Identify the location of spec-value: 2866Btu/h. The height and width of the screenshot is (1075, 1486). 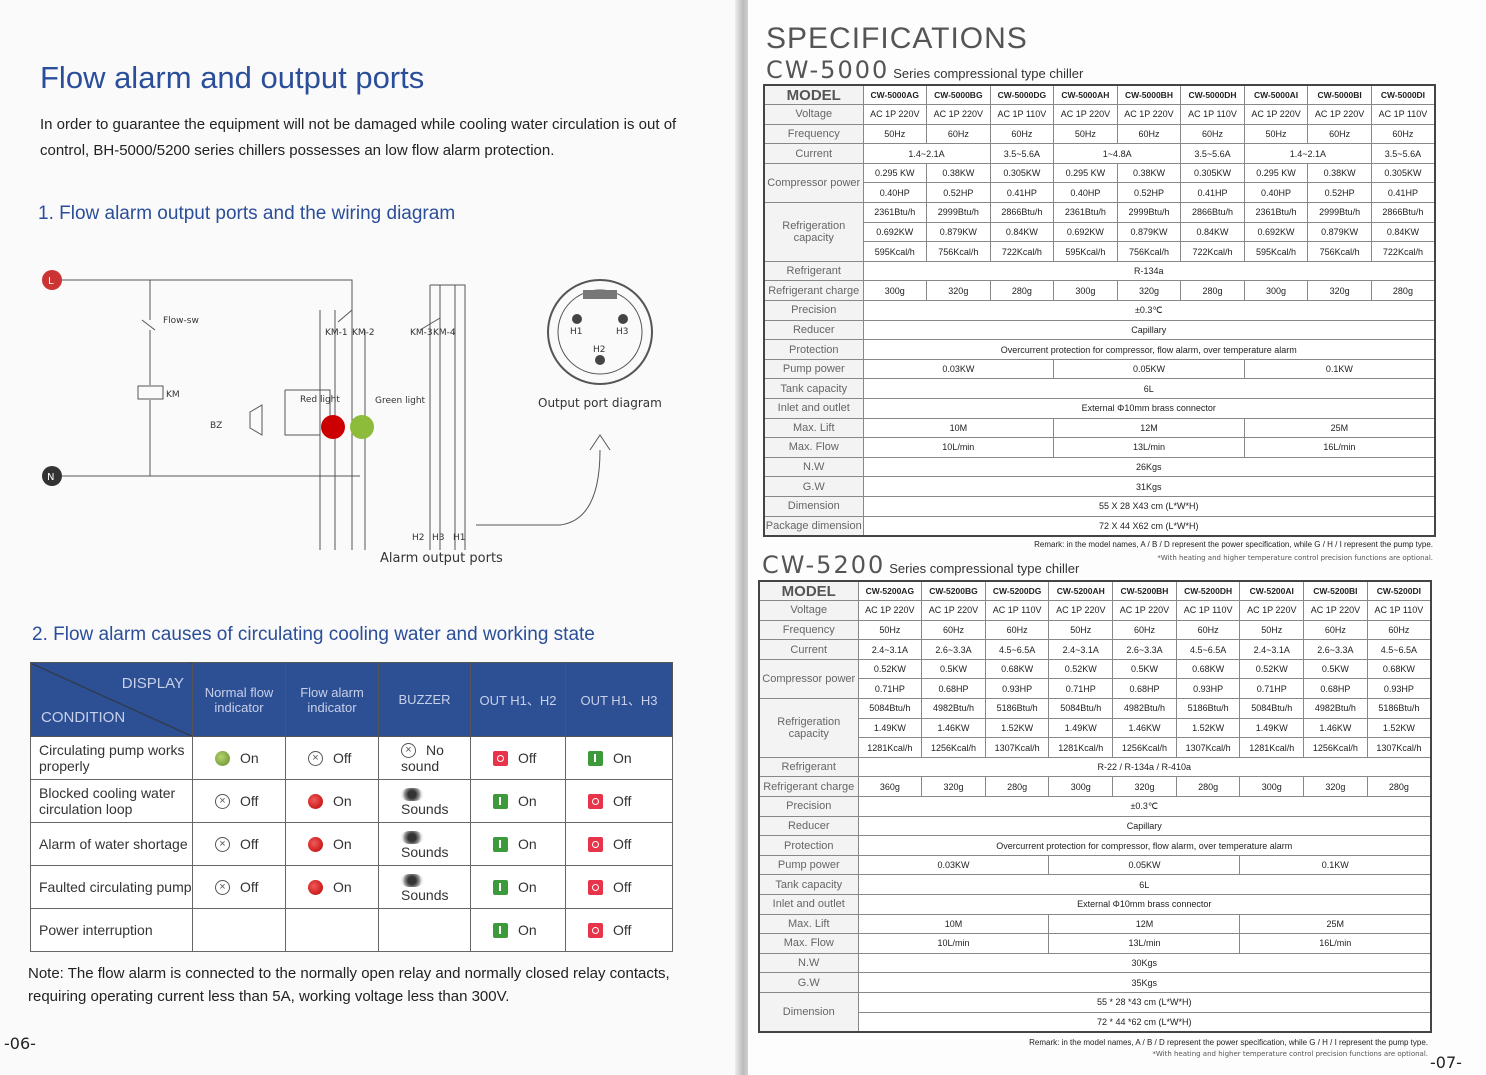
(1212, 212).